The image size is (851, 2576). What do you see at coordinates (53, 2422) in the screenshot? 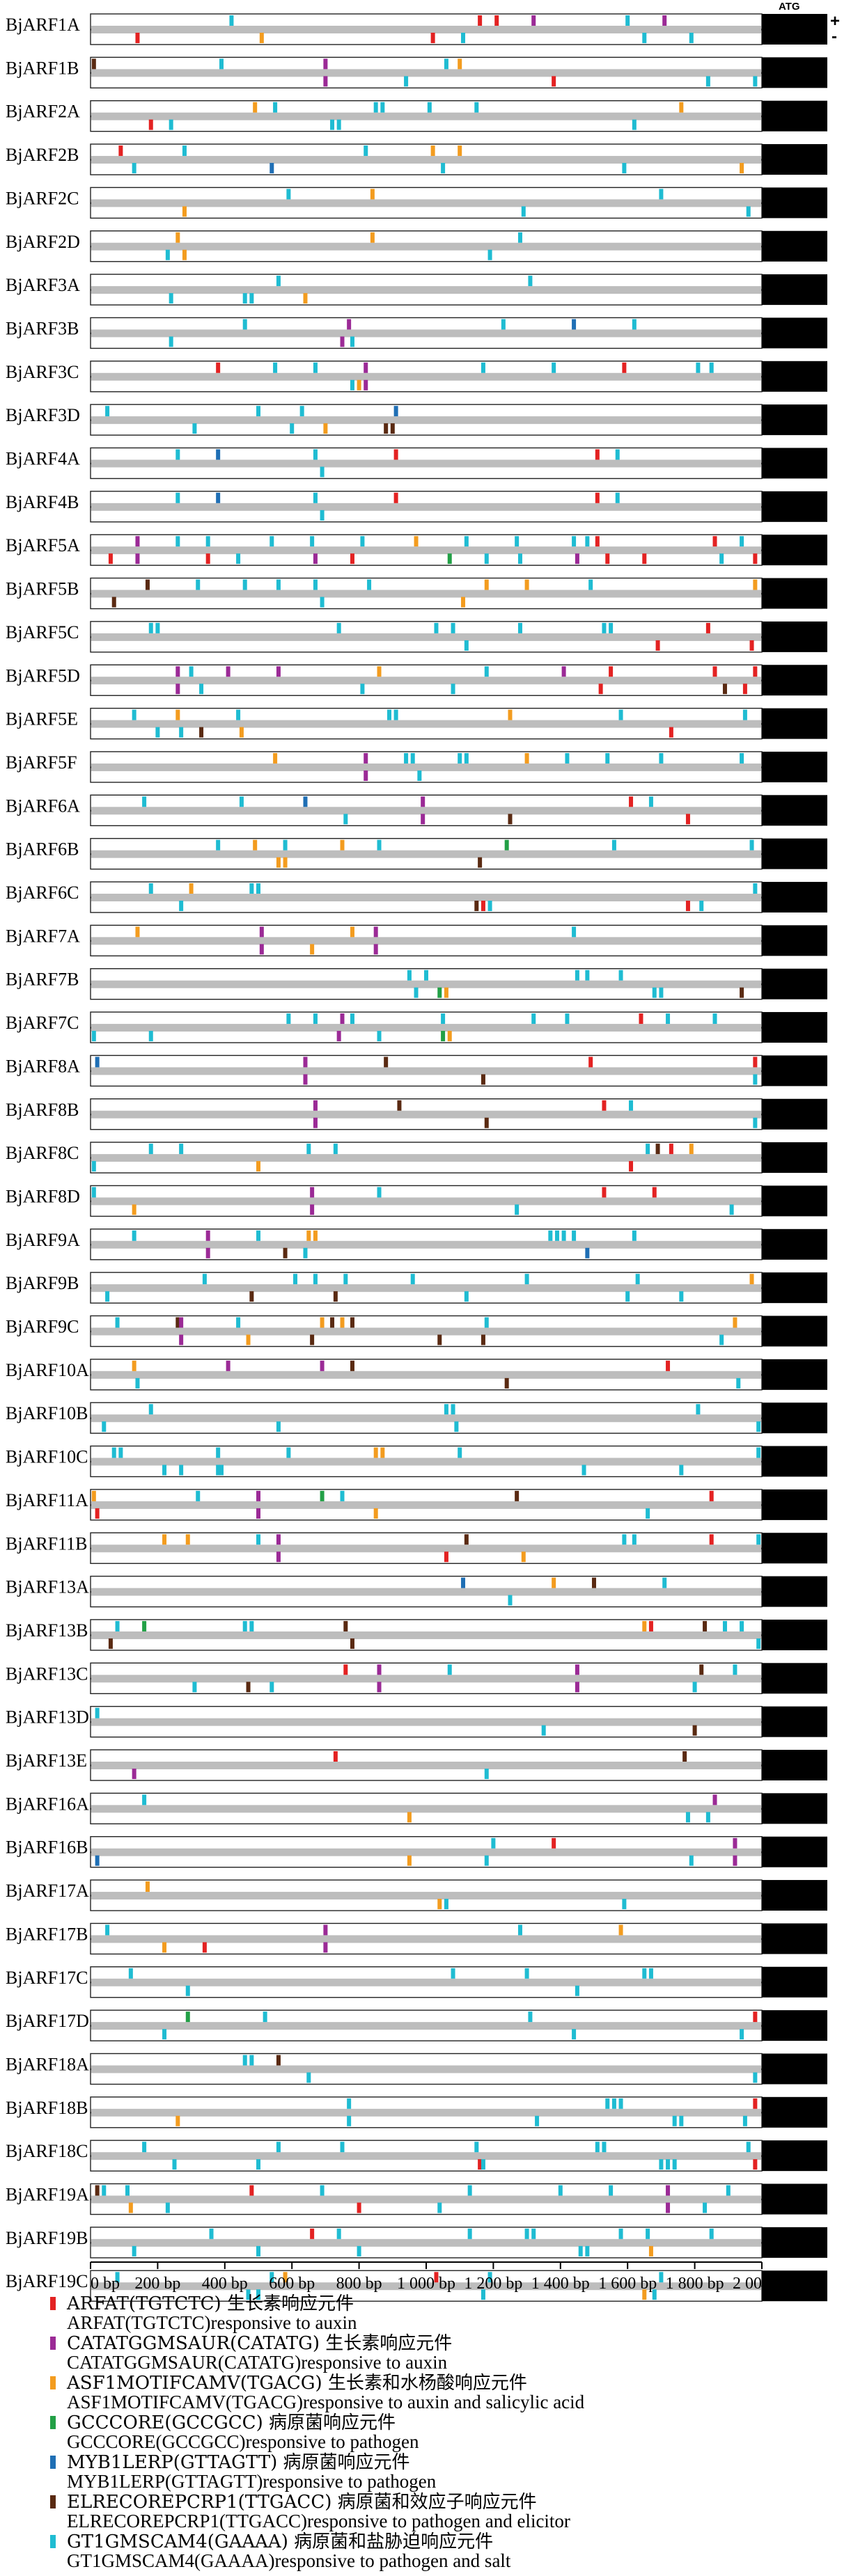
I see `green-bar-icon` at bounding box center [53, 2422].